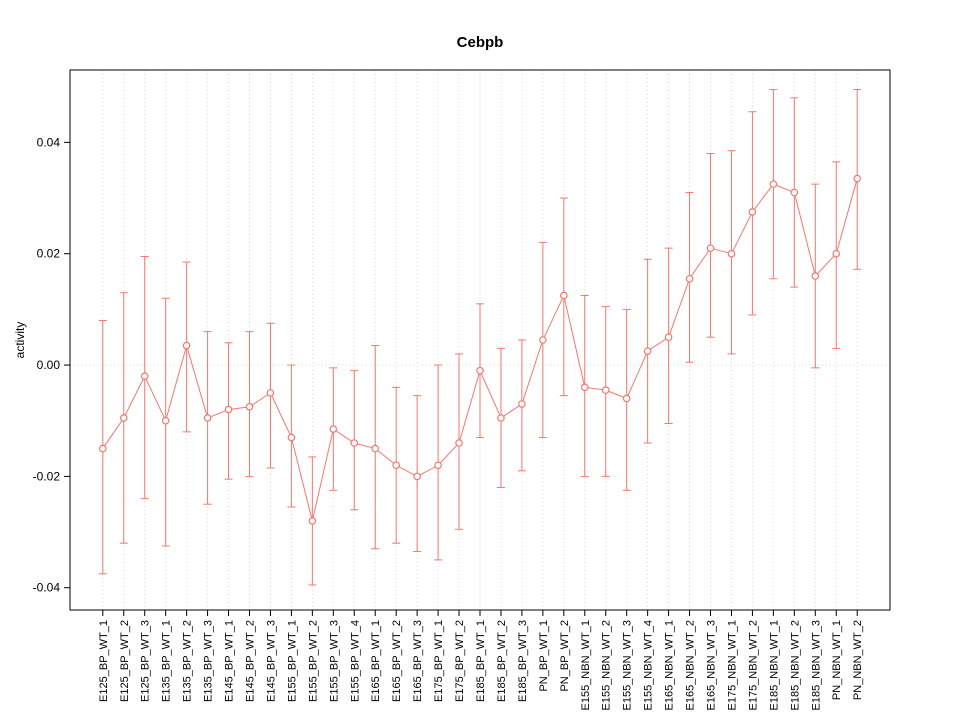 This screenshot has height=720, width=960. I want to click on x-tick-label: E125_BP_WT_2, so click(125, 661).